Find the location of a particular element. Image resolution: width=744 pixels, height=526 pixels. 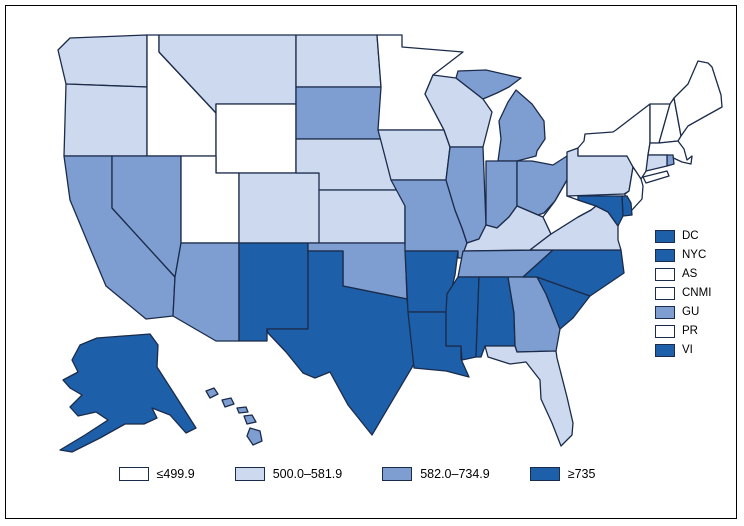

territory-swatch-dc is located at coordinates (665, 236).